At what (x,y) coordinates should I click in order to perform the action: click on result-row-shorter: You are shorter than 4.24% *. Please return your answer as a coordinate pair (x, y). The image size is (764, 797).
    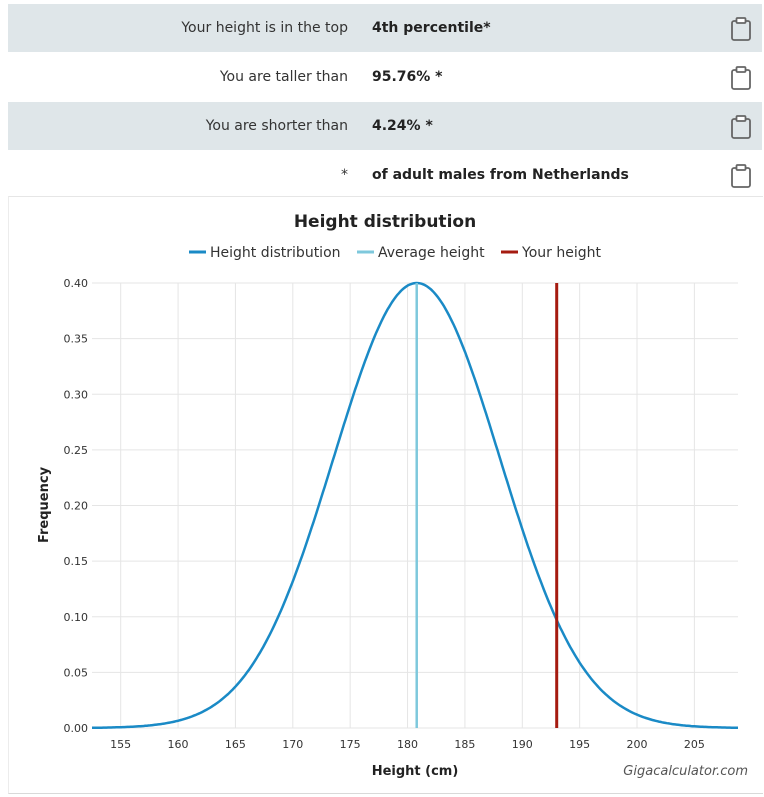
    Looking at the image, I should click on (385, 126).